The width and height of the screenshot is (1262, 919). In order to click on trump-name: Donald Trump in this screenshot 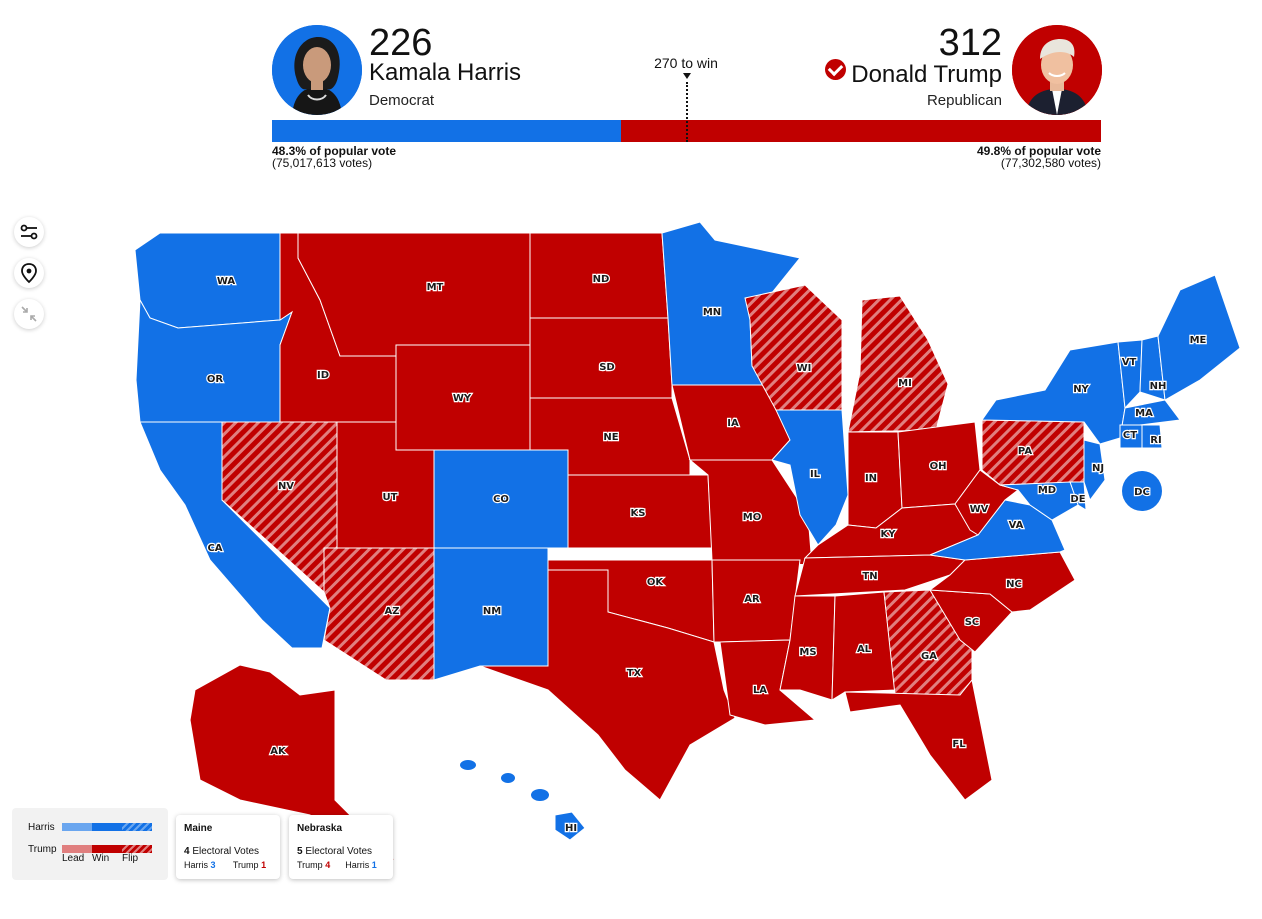, I will do `click(926, 74)`.